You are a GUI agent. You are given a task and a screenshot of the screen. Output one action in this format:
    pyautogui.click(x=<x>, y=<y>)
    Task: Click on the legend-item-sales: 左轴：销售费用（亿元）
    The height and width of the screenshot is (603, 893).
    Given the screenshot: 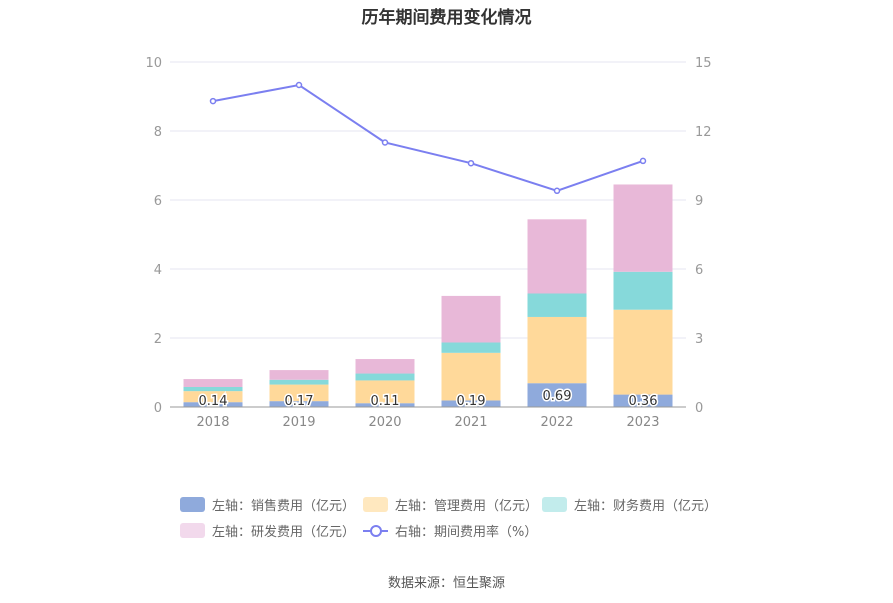 What is the action you would take?
    pyautogui.click(x=267, y=504)
    